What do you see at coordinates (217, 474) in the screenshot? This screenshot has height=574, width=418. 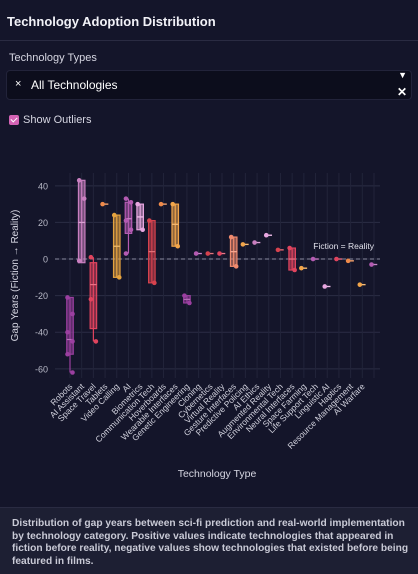 I see `x-axis-title: Technology Type` at bounding box center [217, 474].